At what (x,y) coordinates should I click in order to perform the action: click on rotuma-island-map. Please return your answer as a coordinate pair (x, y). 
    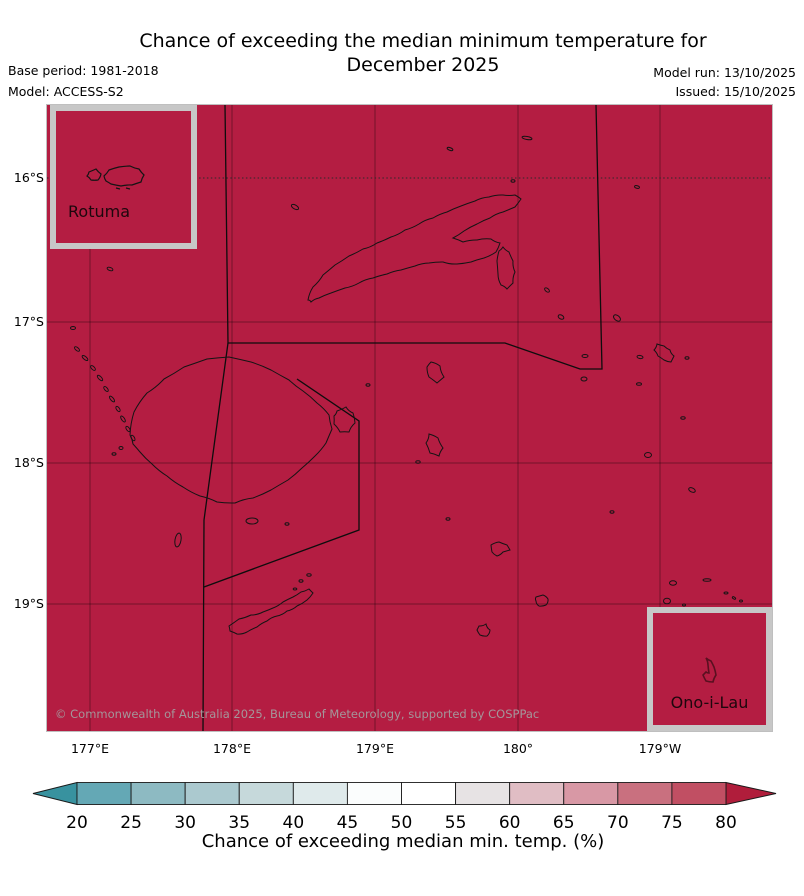
    Looking at the image, I should click on (115, 177).